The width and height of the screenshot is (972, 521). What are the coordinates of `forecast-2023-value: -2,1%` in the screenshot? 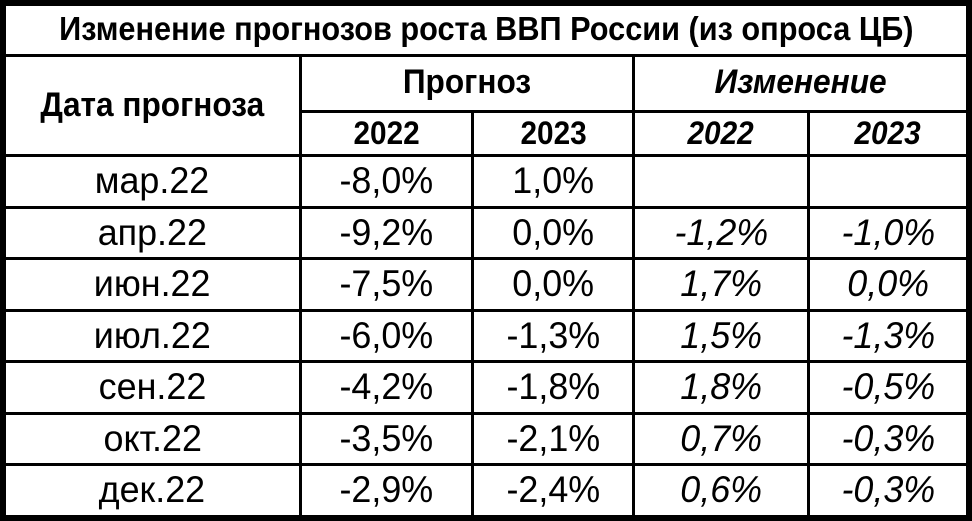 It's located at (553, 438).